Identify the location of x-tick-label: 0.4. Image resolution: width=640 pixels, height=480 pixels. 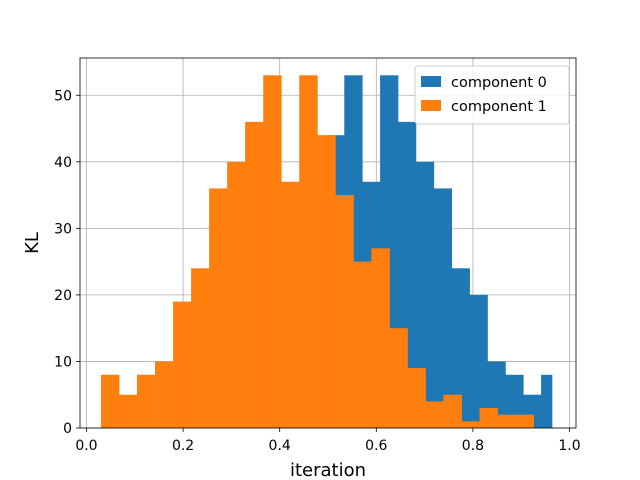
(280, 446).